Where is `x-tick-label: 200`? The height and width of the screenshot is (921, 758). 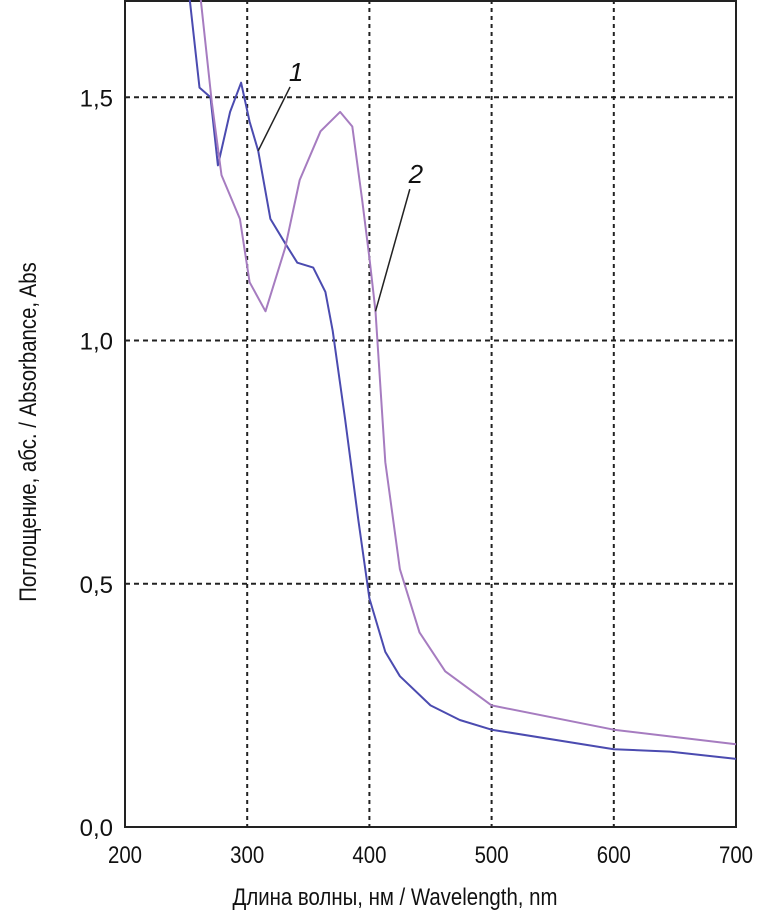 x-tick-label: 200 is located at coordinates (125, 854).